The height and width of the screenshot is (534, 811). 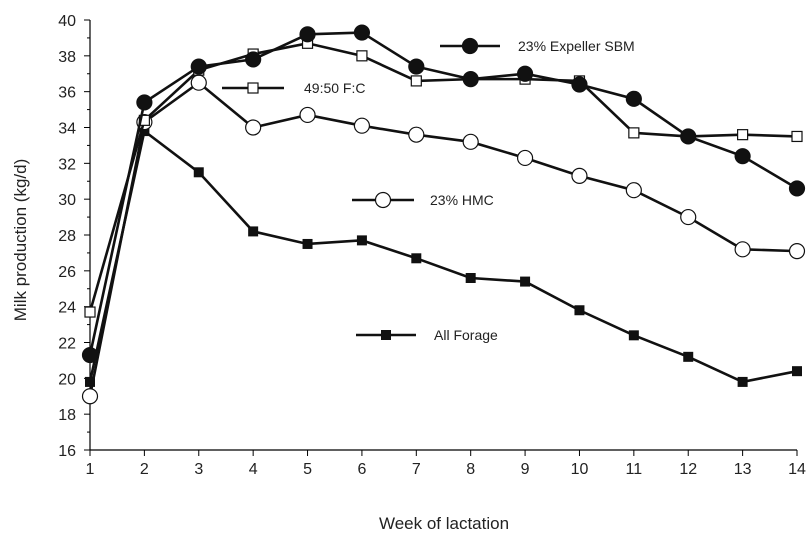 I want to click on x-tick-label: 13, so click(x=743, y=469).